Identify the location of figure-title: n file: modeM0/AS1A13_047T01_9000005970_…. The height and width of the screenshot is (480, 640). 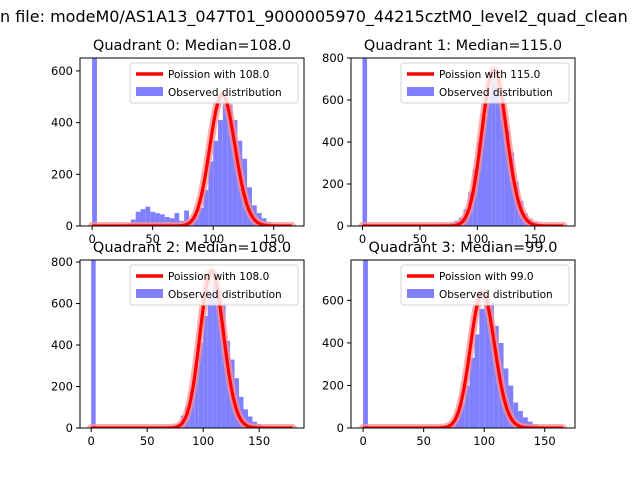
(314, 17).